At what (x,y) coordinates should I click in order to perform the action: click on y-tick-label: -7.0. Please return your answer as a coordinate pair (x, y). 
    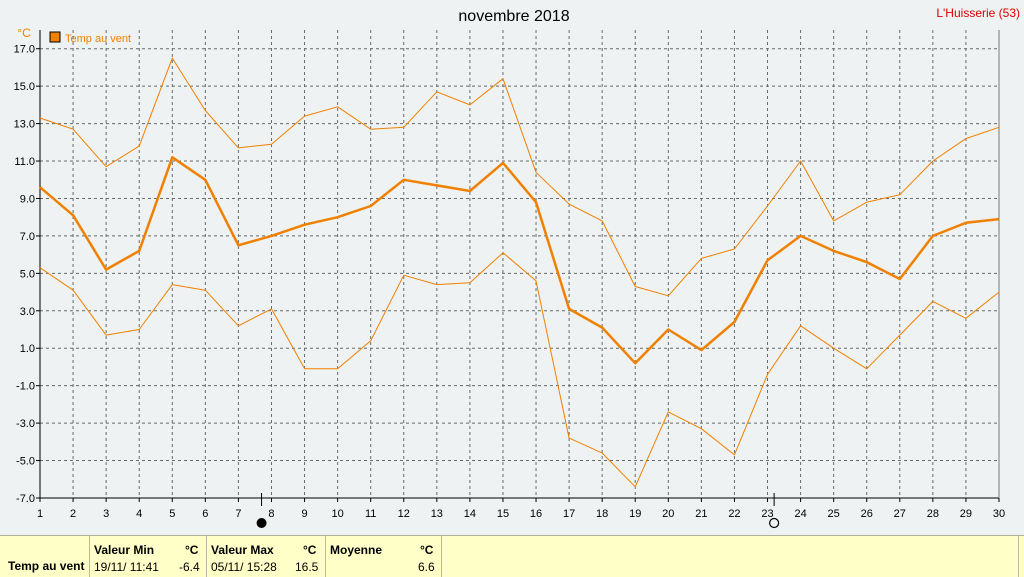
    Looking at the image, I should click on (25, 499).